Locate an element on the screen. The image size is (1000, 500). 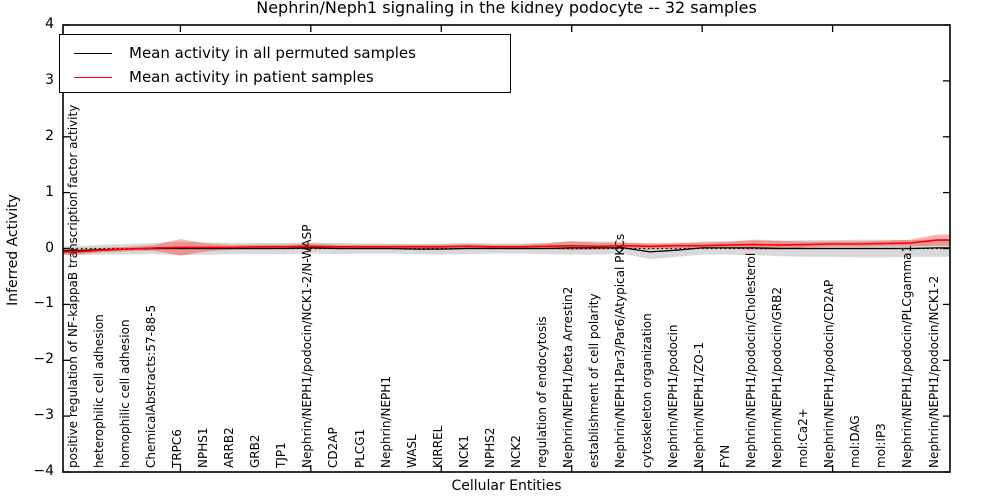
y-tick-label: 1 is located at coordinates (49, 191).